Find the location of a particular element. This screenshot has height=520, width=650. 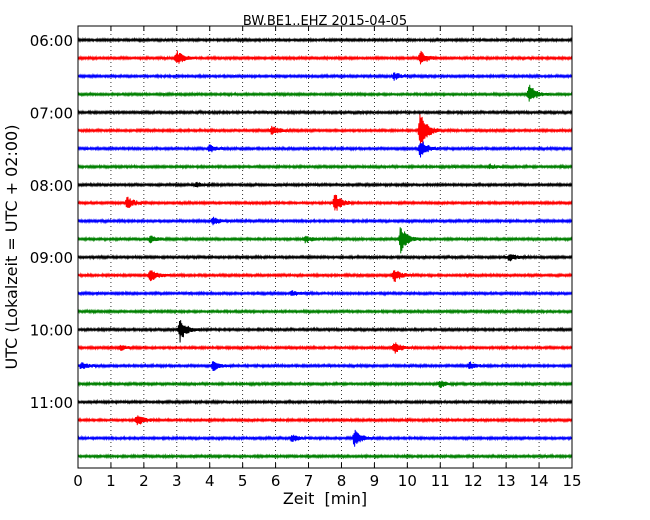

x-tick-label: 13 is located at coordinates (506, 481).